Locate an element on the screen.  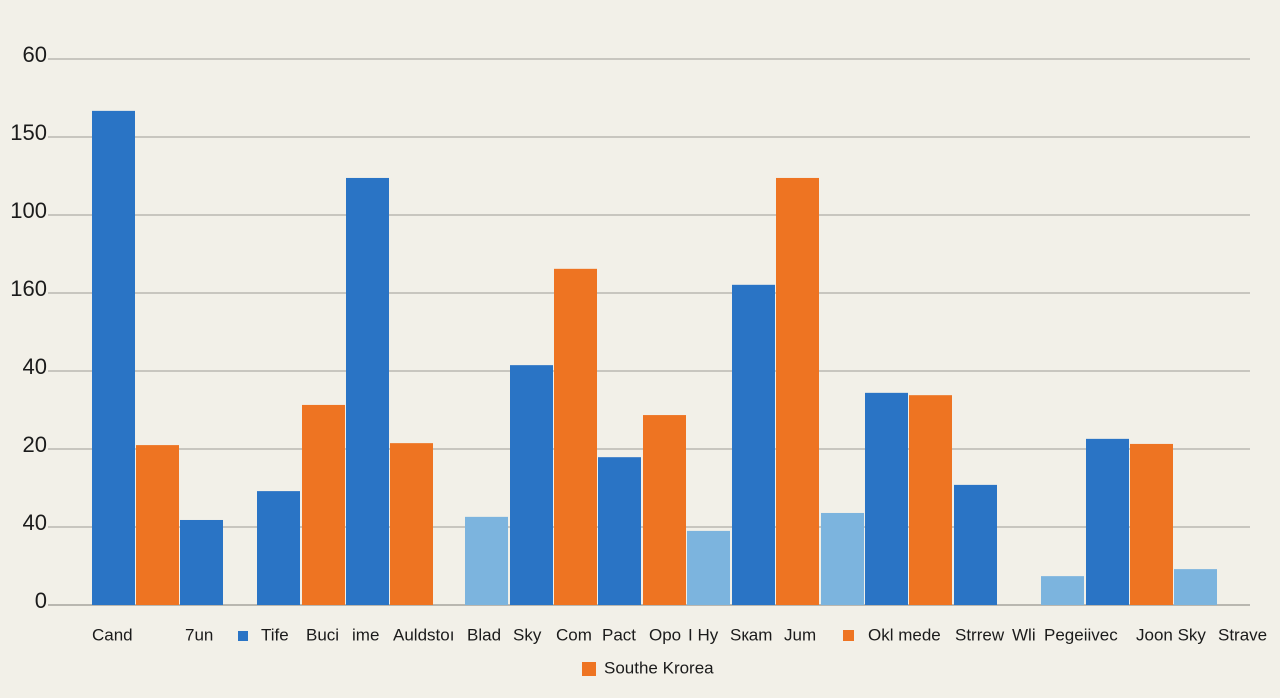
x-label: Cand is located at coordinates (112, 634).